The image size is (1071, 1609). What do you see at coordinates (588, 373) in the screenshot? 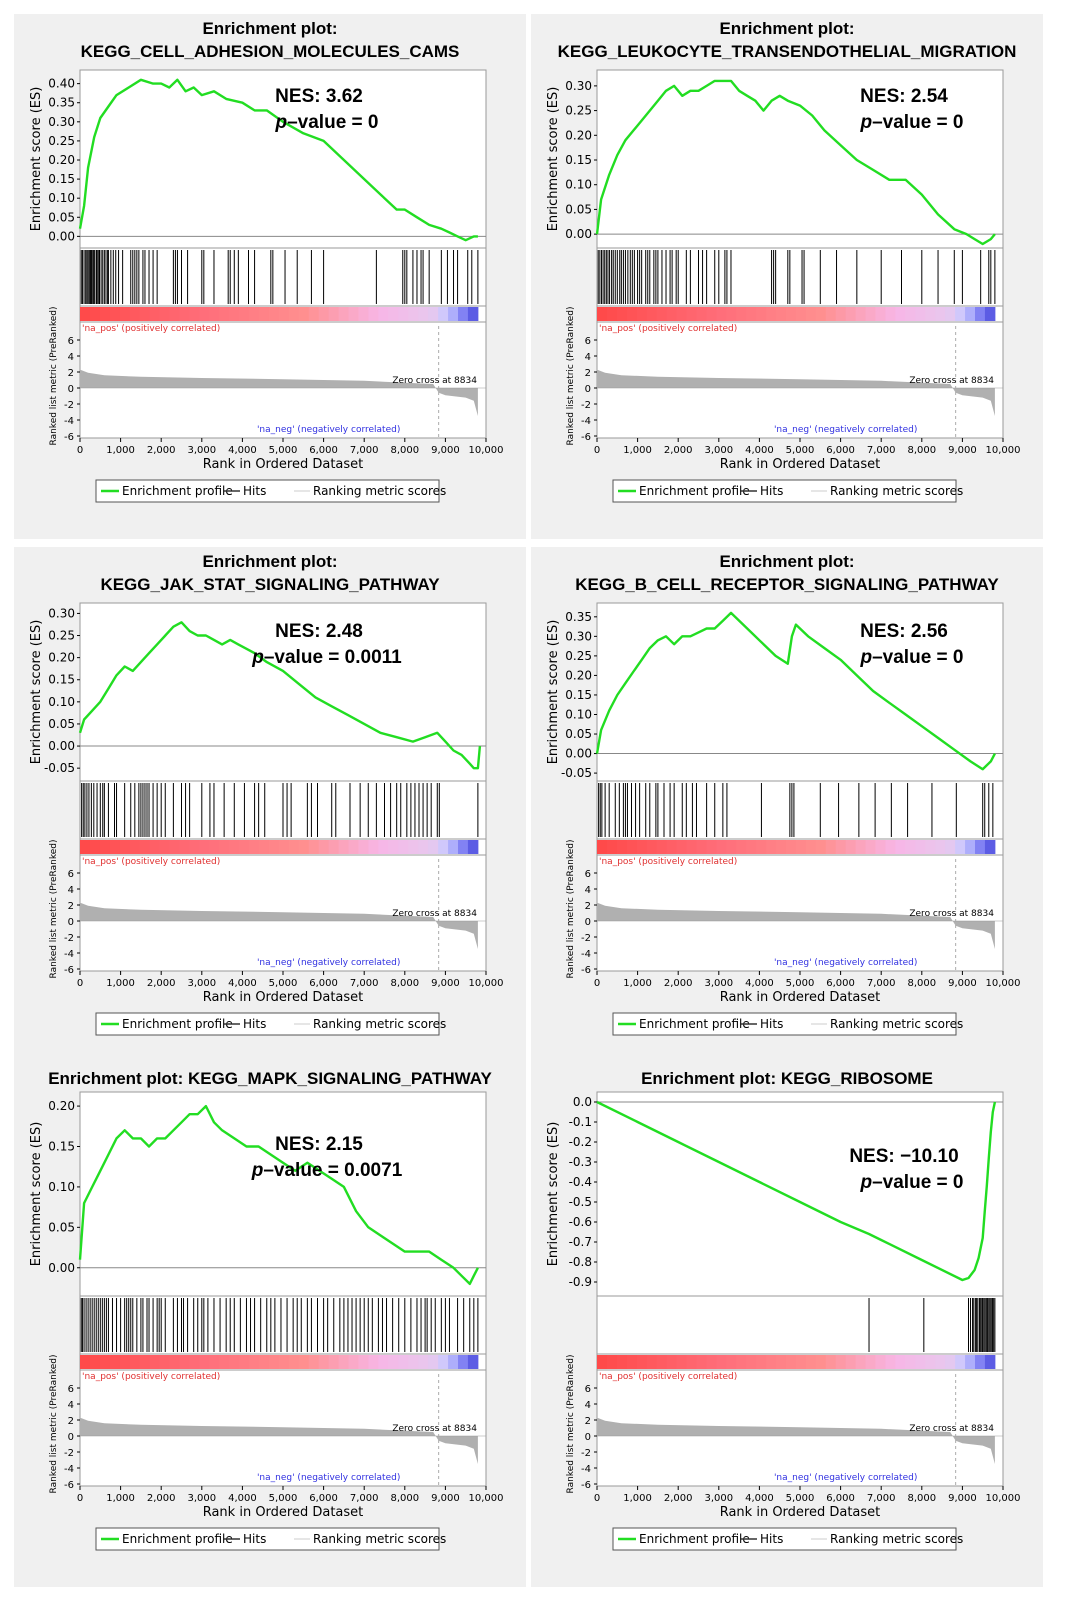
I see `rank-tick-label: 2` at bounding box center [588, 373].